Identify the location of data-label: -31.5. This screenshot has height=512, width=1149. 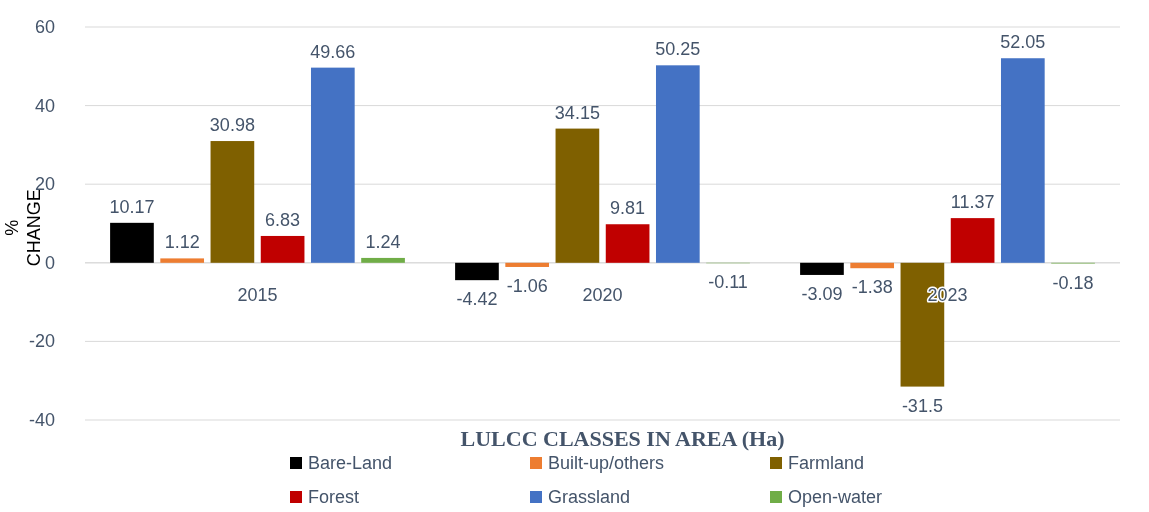
(922, 405).